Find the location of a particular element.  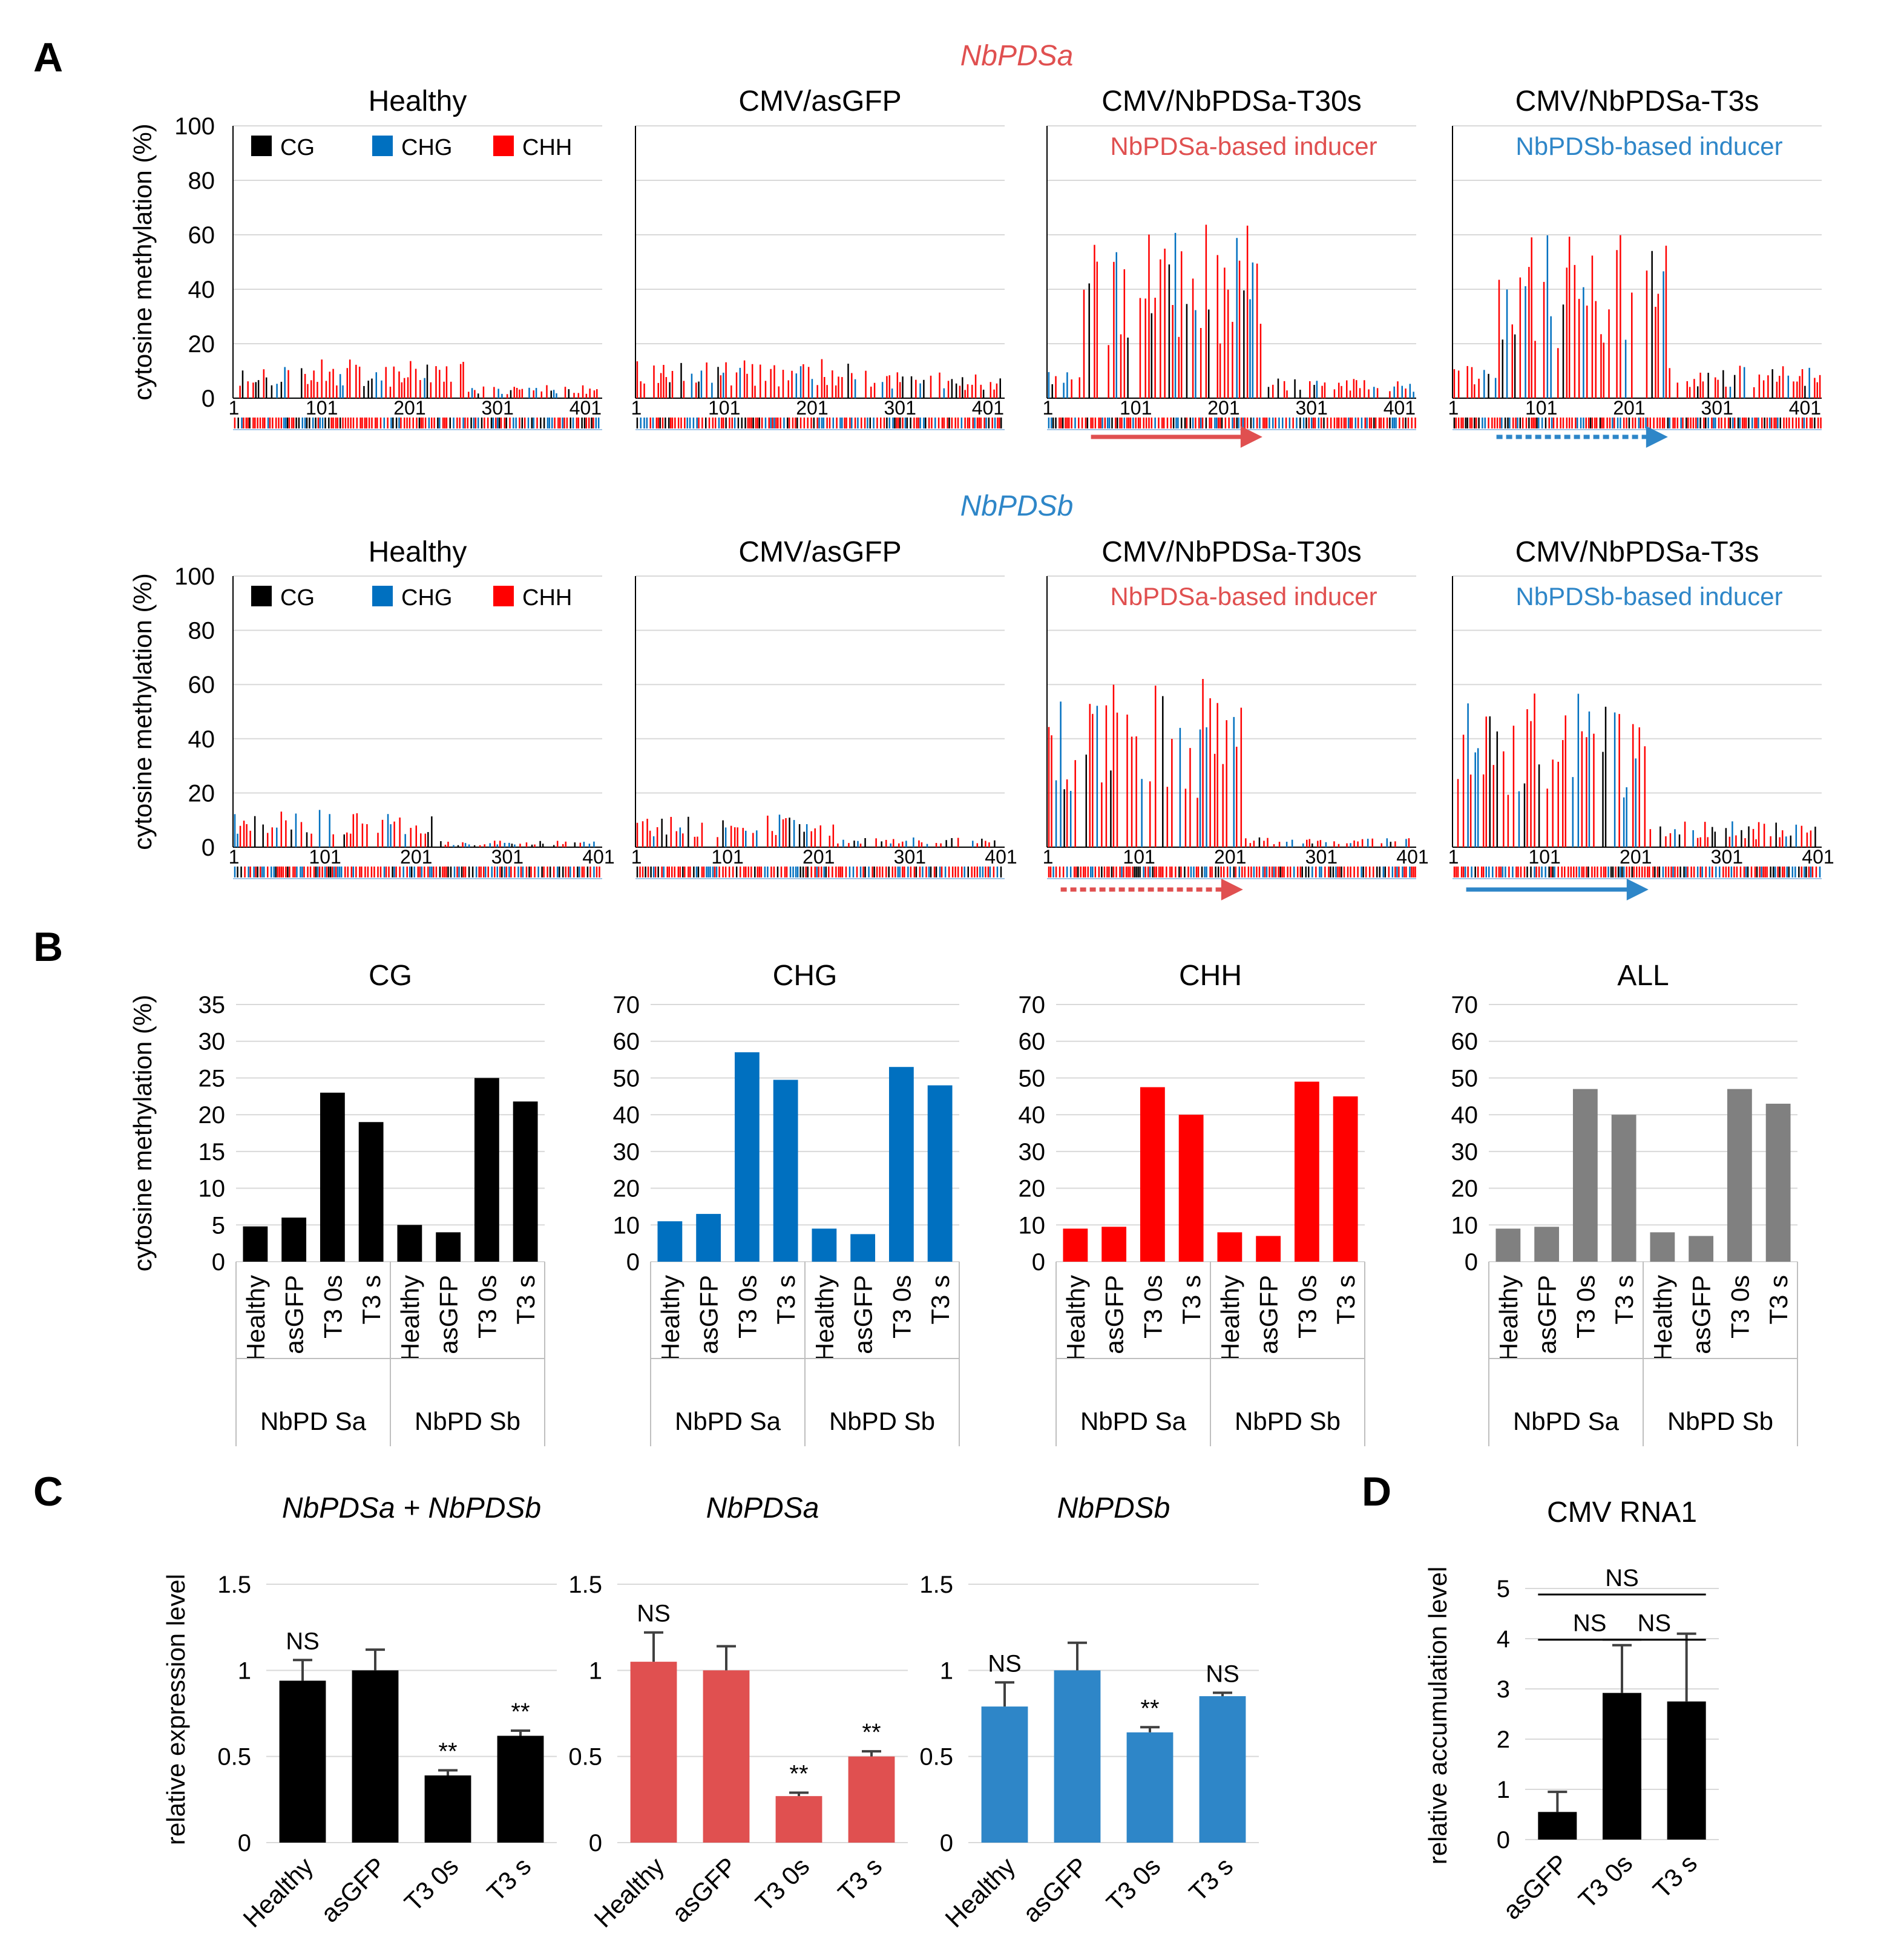

chart-title: CMV RNA1 is located at coordinates (1622, 1512).